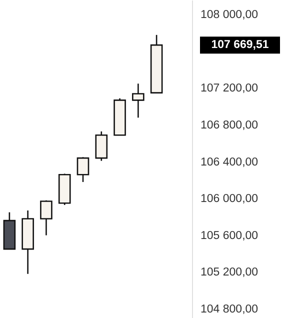 The width and height of the screenshot is (285, 318). Describe the element at coordinates (229, 162) in the screenshot. I see `y-tick-label: 106 400,00` at that location.